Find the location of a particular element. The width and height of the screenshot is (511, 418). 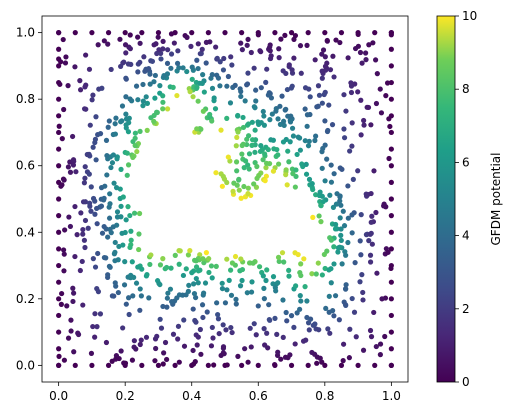

colorbar-tick-label: 0 is located at coordinates (466, 382).